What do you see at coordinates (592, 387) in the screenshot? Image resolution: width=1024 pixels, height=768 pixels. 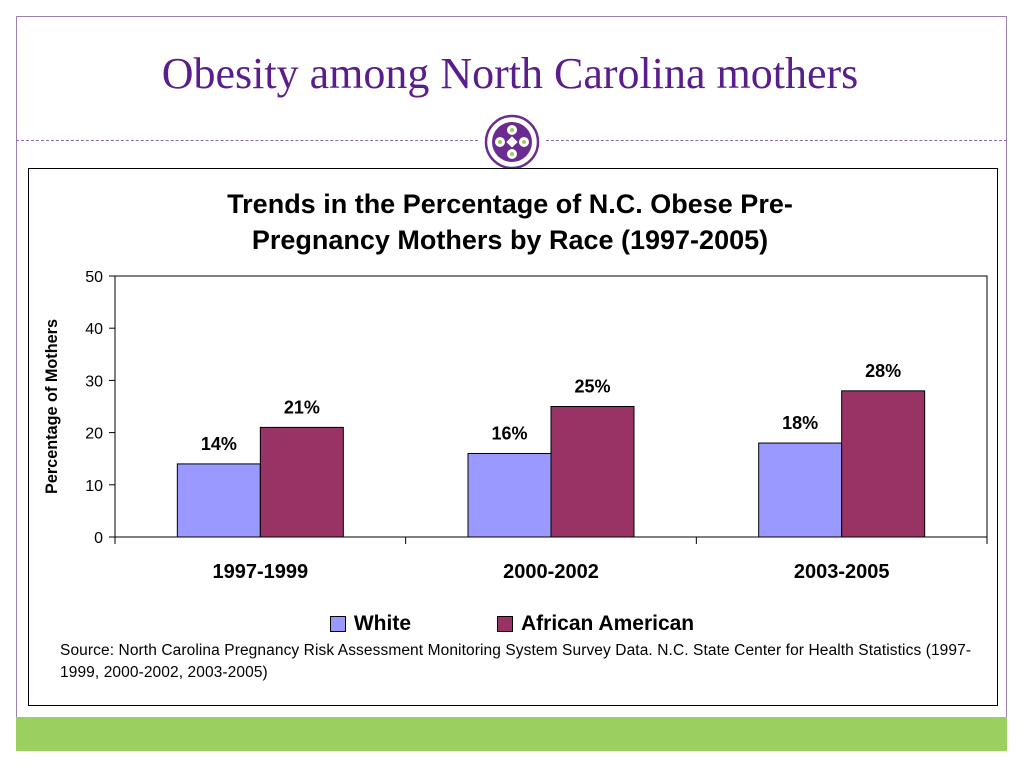 I see `data-label: 25%` at bounding box center [592, 387].